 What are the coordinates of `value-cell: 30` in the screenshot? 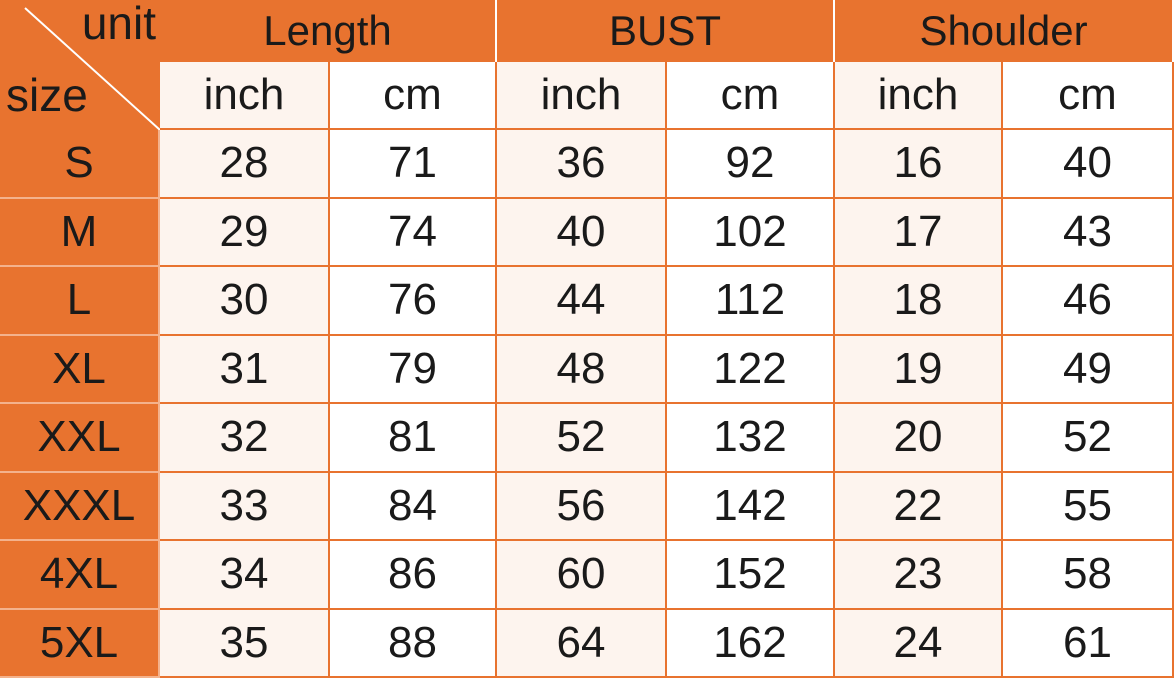 It's located at (245, 301).